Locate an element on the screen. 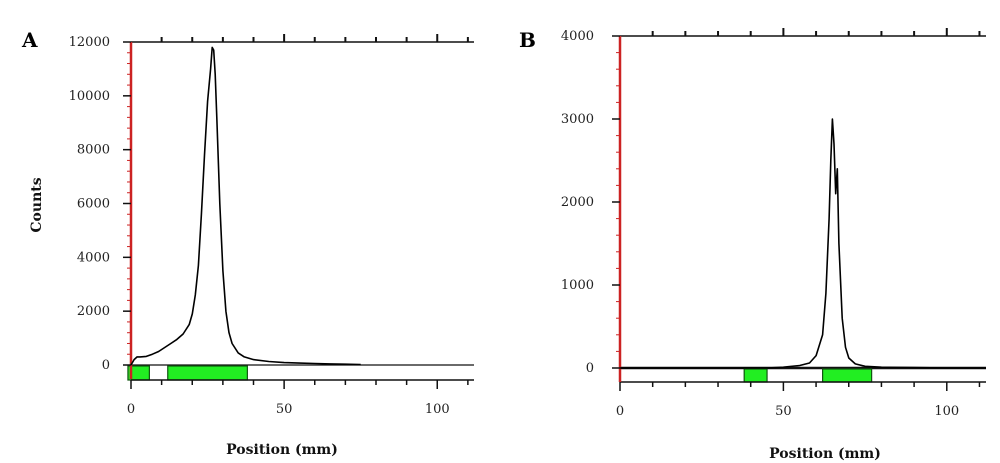 The image size is (1000, 463). x-tick-label-a: 50 is located at coordinates (284, 409).